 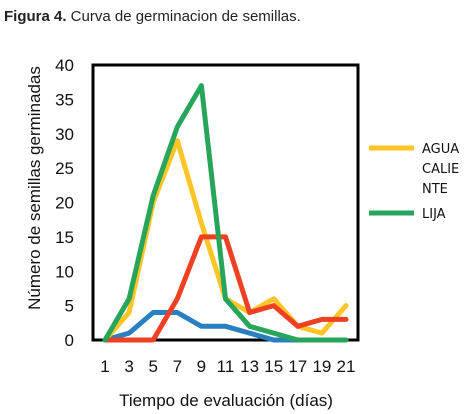 What do you see at coordinates (226, 400) in the screenshot?
I see `x-axis-title: Tiempo de evaluación (días)` at bounding box center [226, 400].